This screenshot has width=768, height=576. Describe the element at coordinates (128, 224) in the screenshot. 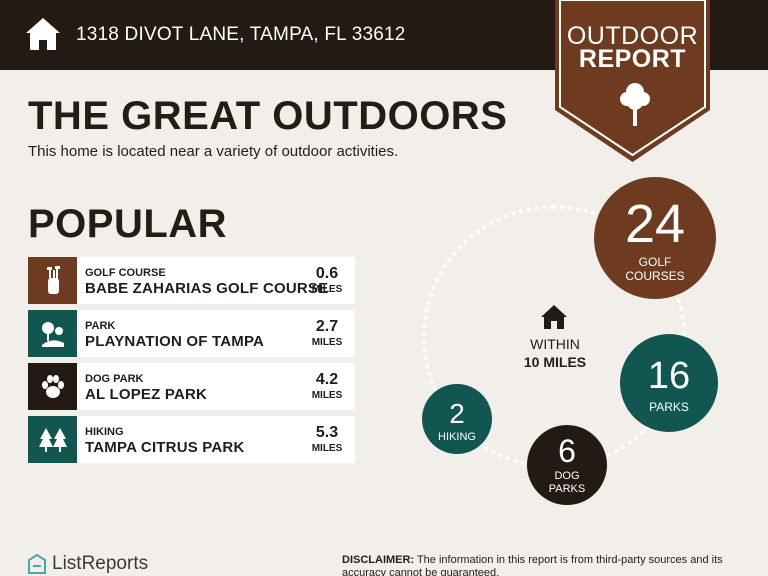

I see `popular-heading: POPULAR` at that location.